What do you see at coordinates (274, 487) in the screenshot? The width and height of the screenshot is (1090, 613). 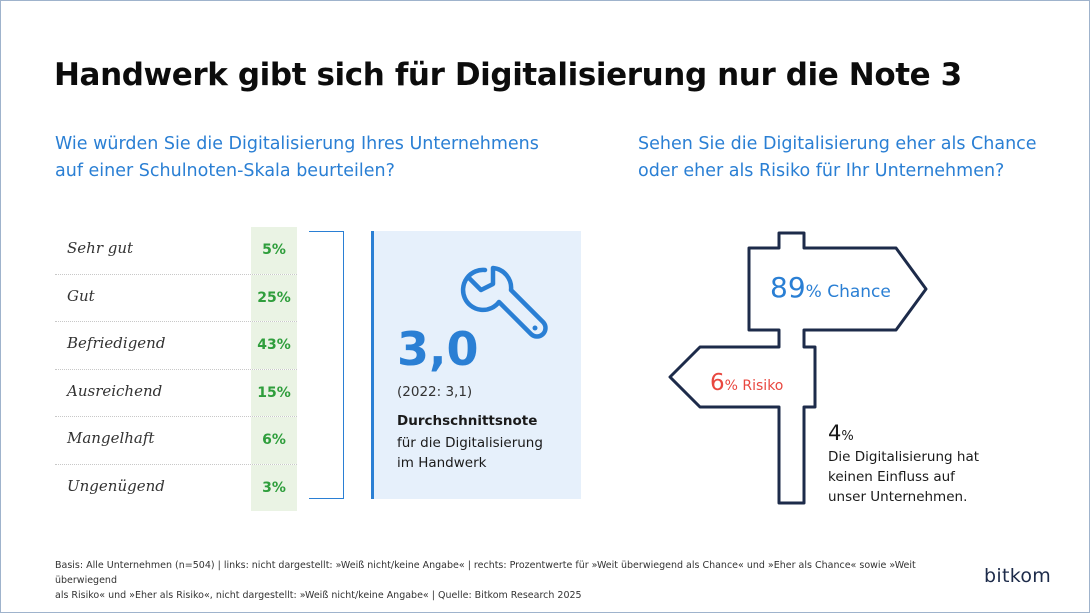 I see `grade-value: 3%` at bounding box center [274, 487].